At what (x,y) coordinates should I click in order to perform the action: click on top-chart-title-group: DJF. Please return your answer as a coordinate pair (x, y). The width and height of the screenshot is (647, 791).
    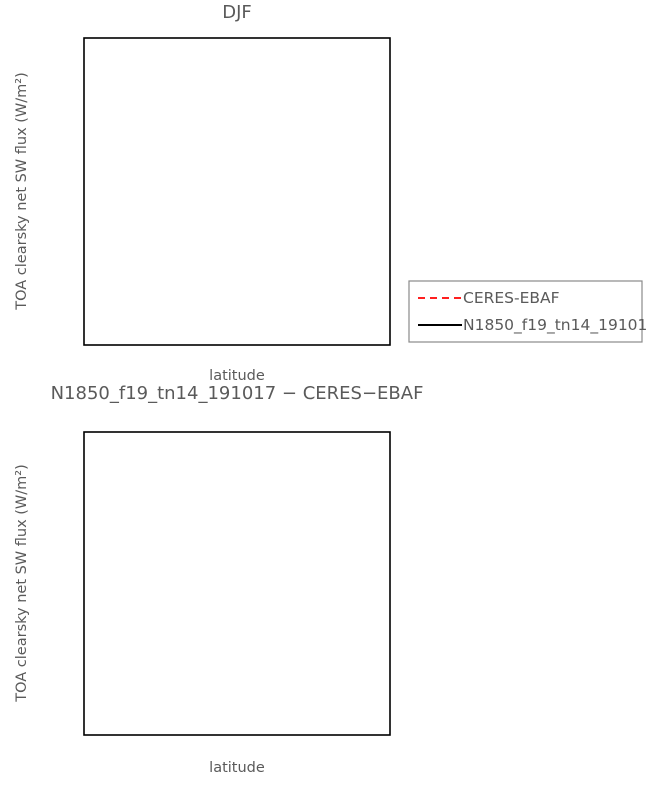
    Looking at the image, I should click on (237, 12).